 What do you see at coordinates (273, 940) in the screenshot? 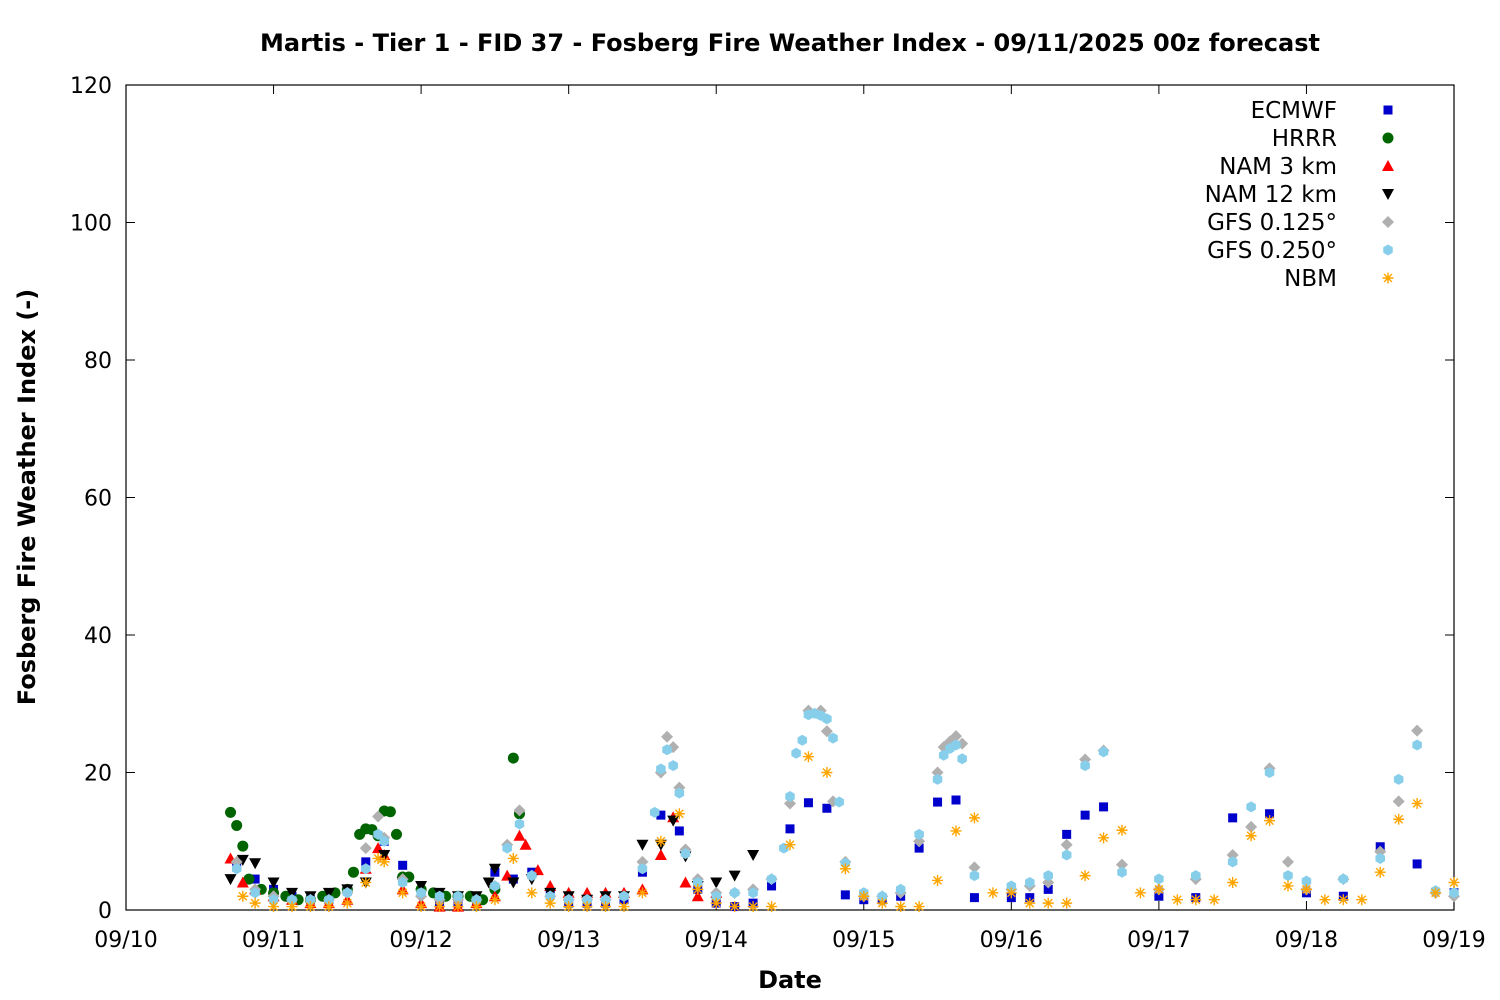
I see `x-tick-label: 09/11` at bounding box center [273, 940].